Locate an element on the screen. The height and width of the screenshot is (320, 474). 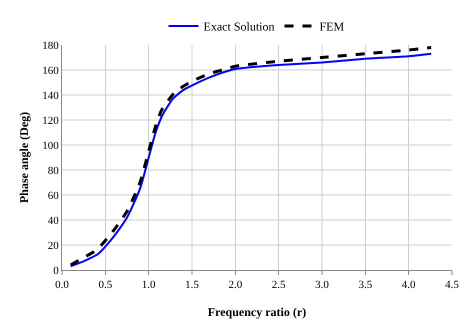
legend-label: Exact Solution is located at coordinates (239, 27).